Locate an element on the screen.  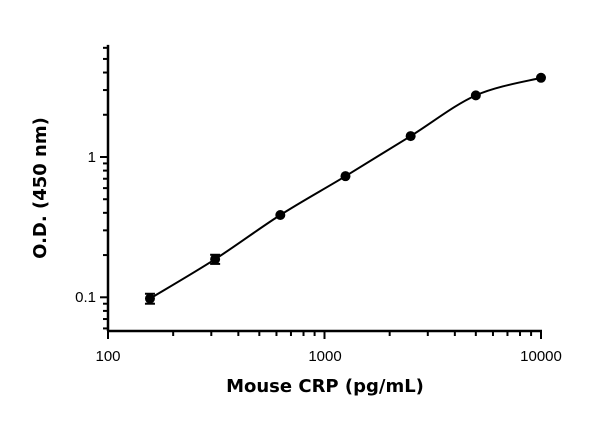
y-tick-label: 1 is located at coordinates (92, 157).